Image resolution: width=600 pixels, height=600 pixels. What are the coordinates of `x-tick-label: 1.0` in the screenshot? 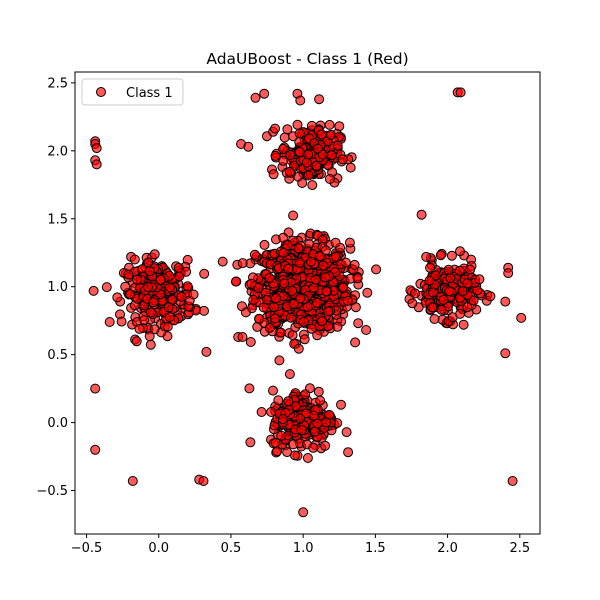 It's located at (303, 548).